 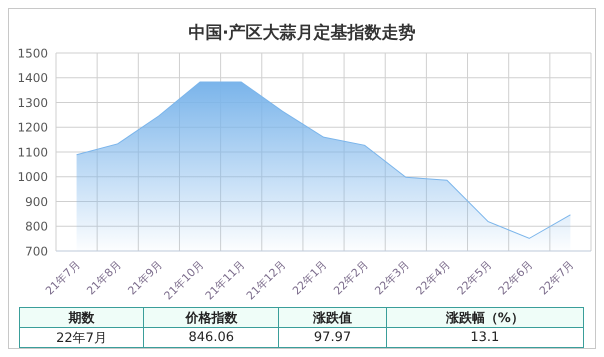 I want to click on y-tick-label: 1300, so click(x=32, y=103).